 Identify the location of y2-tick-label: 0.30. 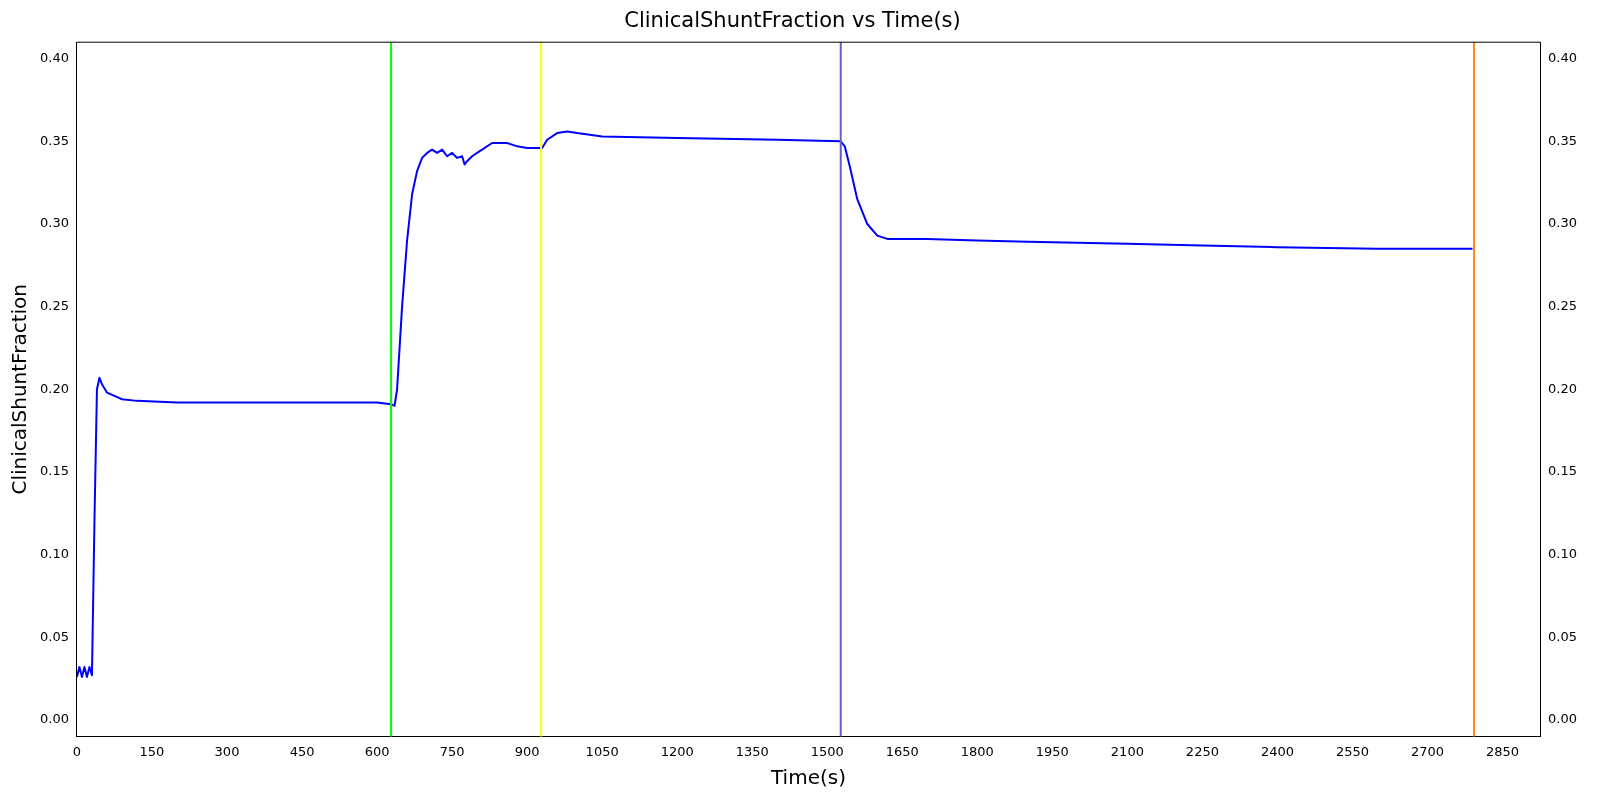
(1563, 223).